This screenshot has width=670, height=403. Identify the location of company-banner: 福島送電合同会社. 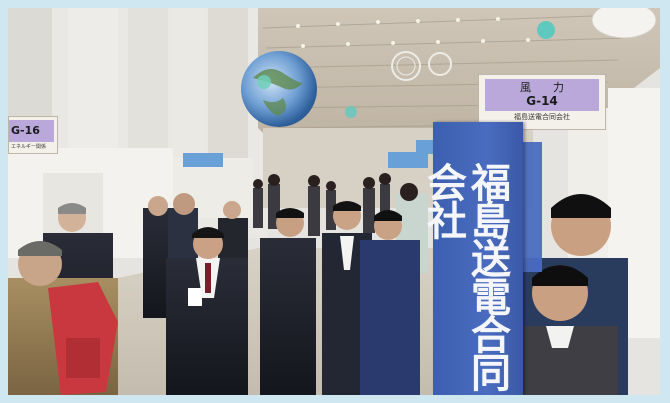
(471, 258).